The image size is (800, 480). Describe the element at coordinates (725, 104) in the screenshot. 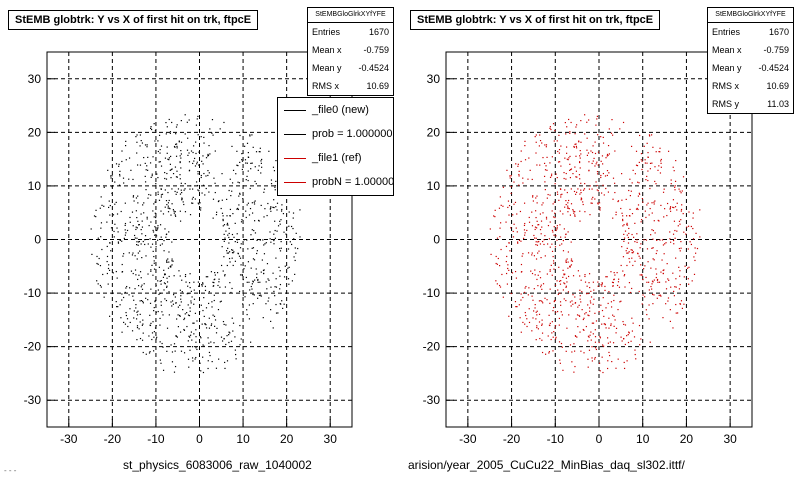

I see `right-stats-label: RMS y` at that location.